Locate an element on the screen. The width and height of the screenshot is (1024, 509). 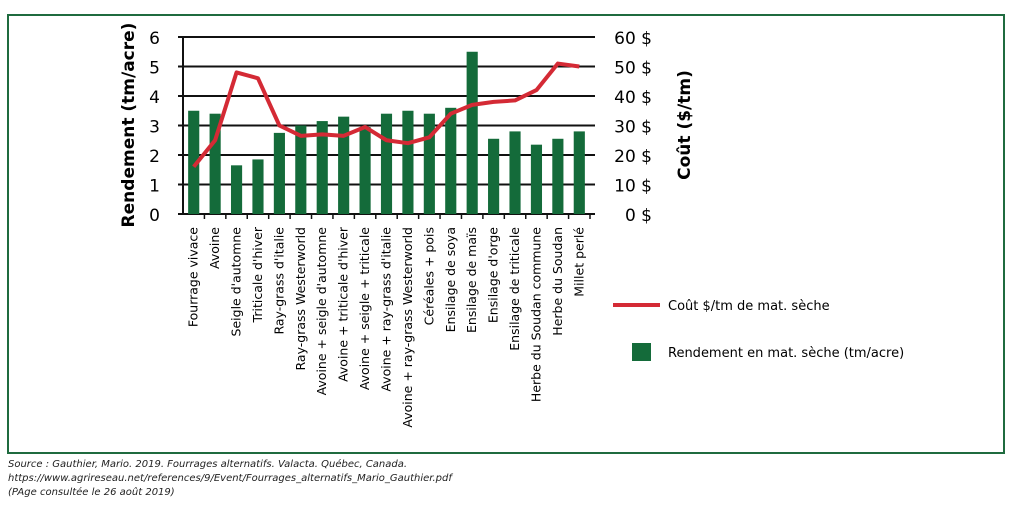
source-accessed: (PAge consultée le 26 août 2019) is located at coordinates (91, 492).